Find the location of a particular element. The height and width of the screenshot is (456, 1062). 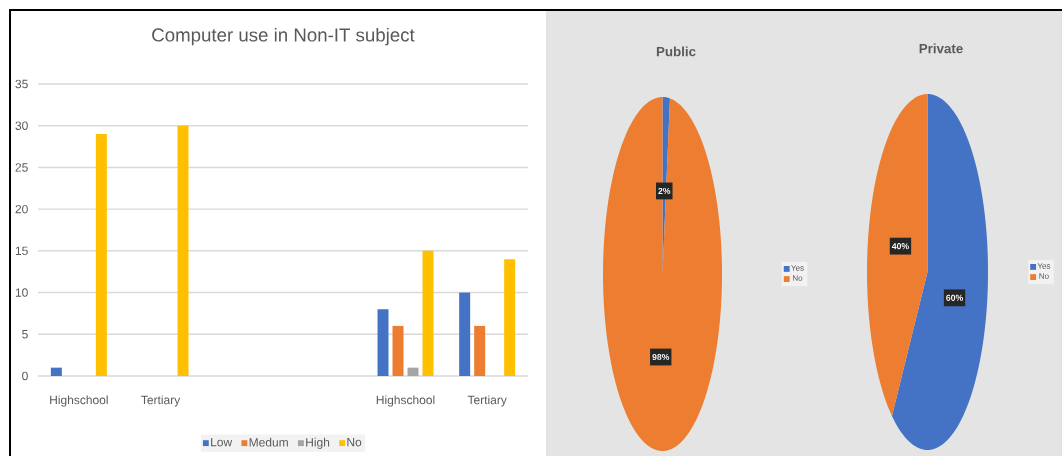

y-tick-label: 25 is located at coordinates (21, 167).